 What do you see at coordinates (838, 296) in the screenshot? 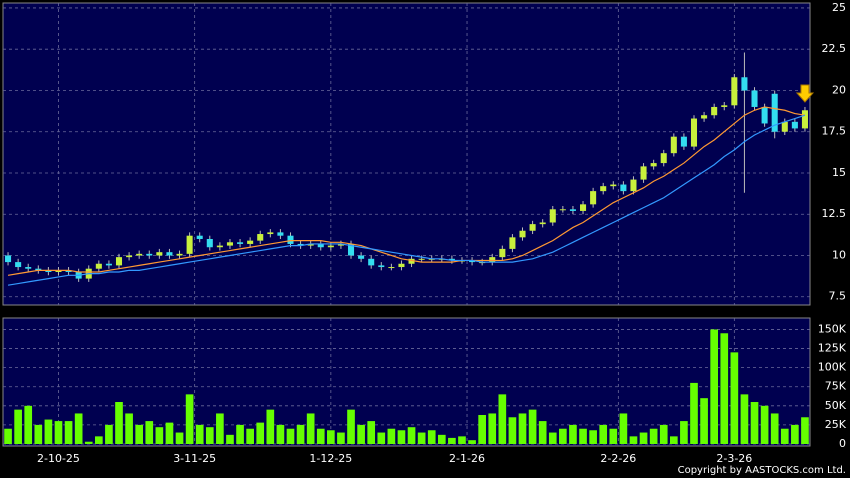
I see `y-tick-label: 7.5` at bounding box center [838, 296].